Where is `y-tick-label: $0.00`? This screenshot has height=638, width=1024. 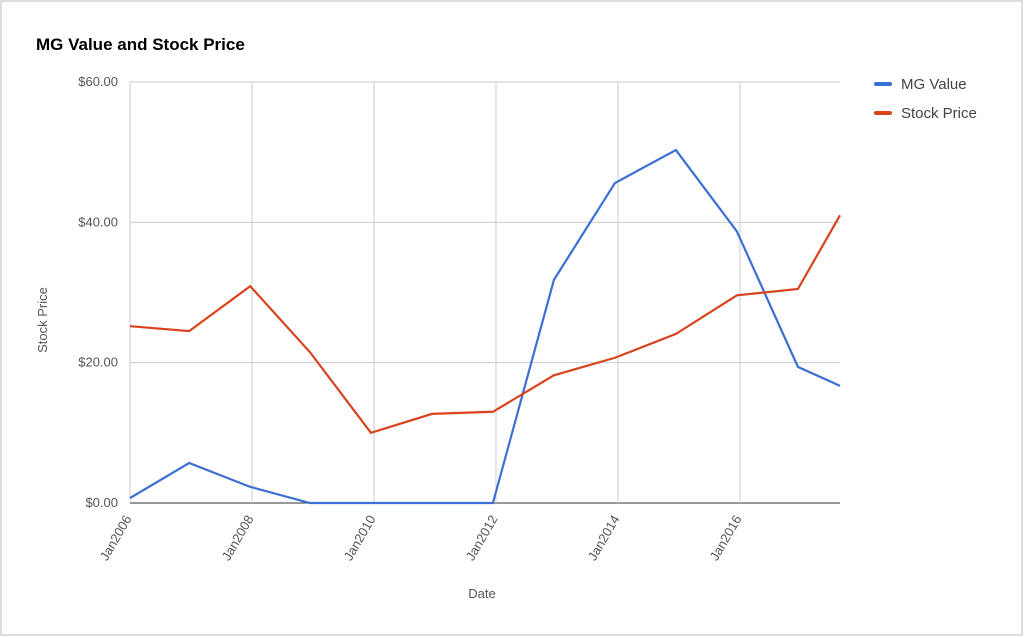
y-tick-label: $0.00 is located at coordinates (101, 502).